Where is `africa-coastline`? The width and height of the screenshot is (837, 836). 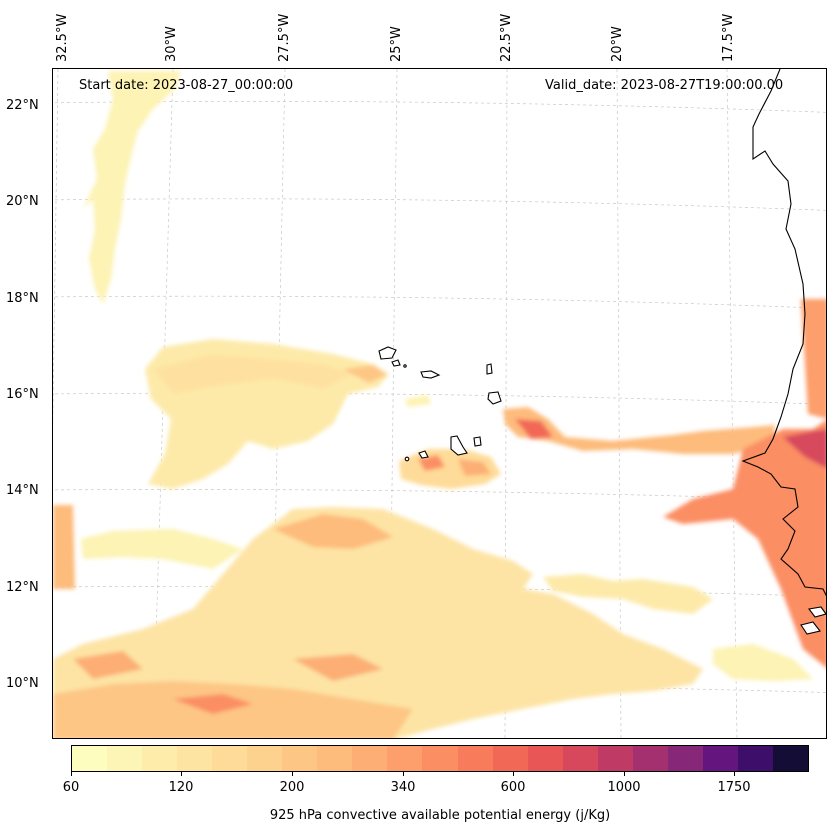
africa-coastline is located at coordinates (783, 333).